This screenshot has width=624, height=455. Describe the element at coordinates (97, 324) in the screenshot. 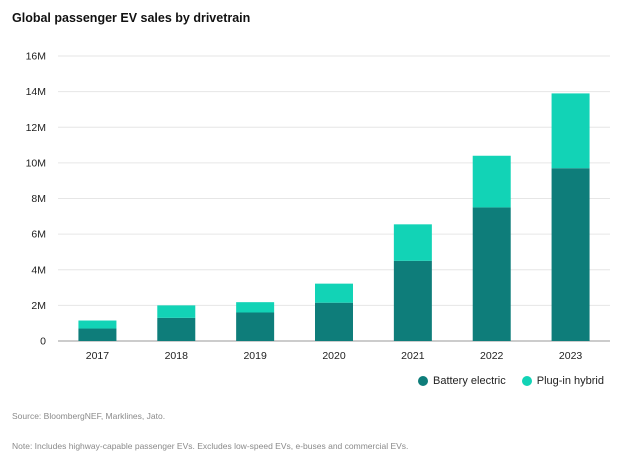

I see `bar-plug-in-hybrid-2017` at that location.